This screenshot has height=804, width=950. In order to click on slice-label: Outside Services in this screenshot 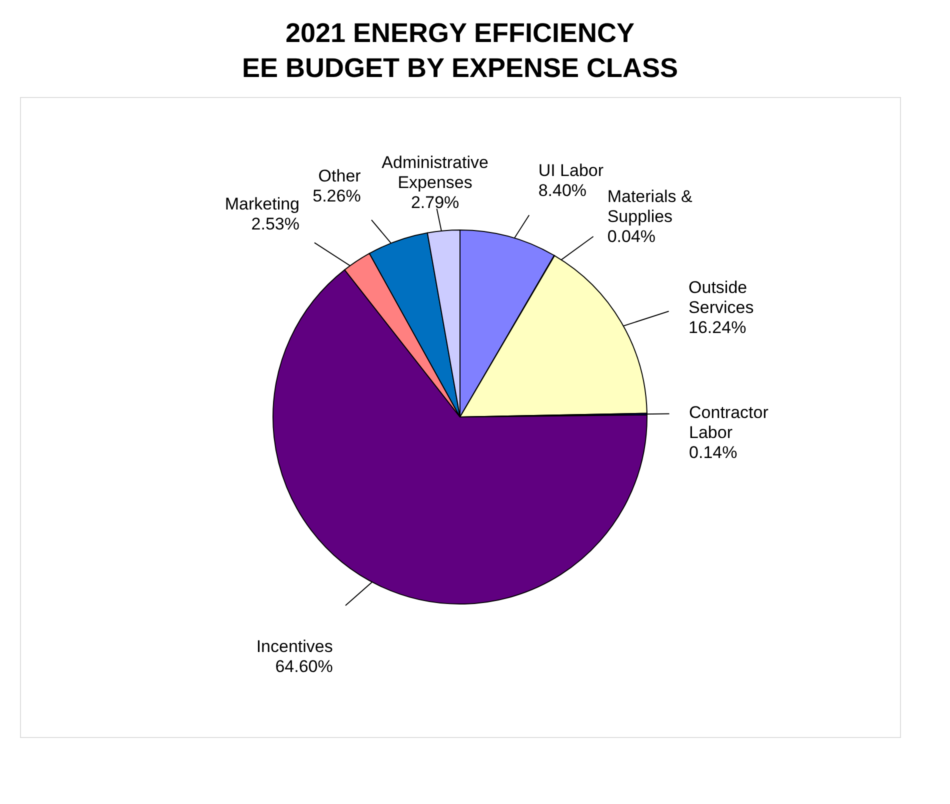, I will do `click(721, 298)`.